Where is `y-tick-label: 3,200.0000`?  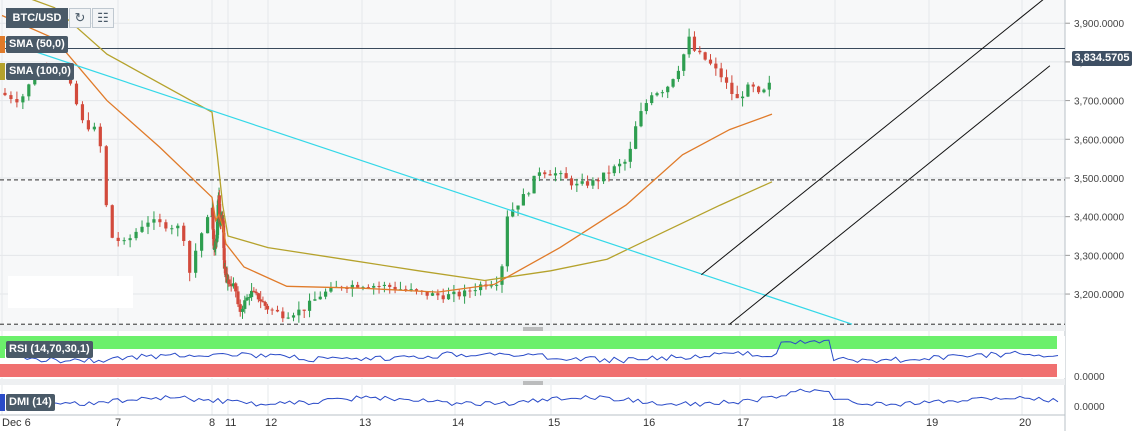
y-tick-label: 3,200.0000 is located at coordinates (1099, 295).